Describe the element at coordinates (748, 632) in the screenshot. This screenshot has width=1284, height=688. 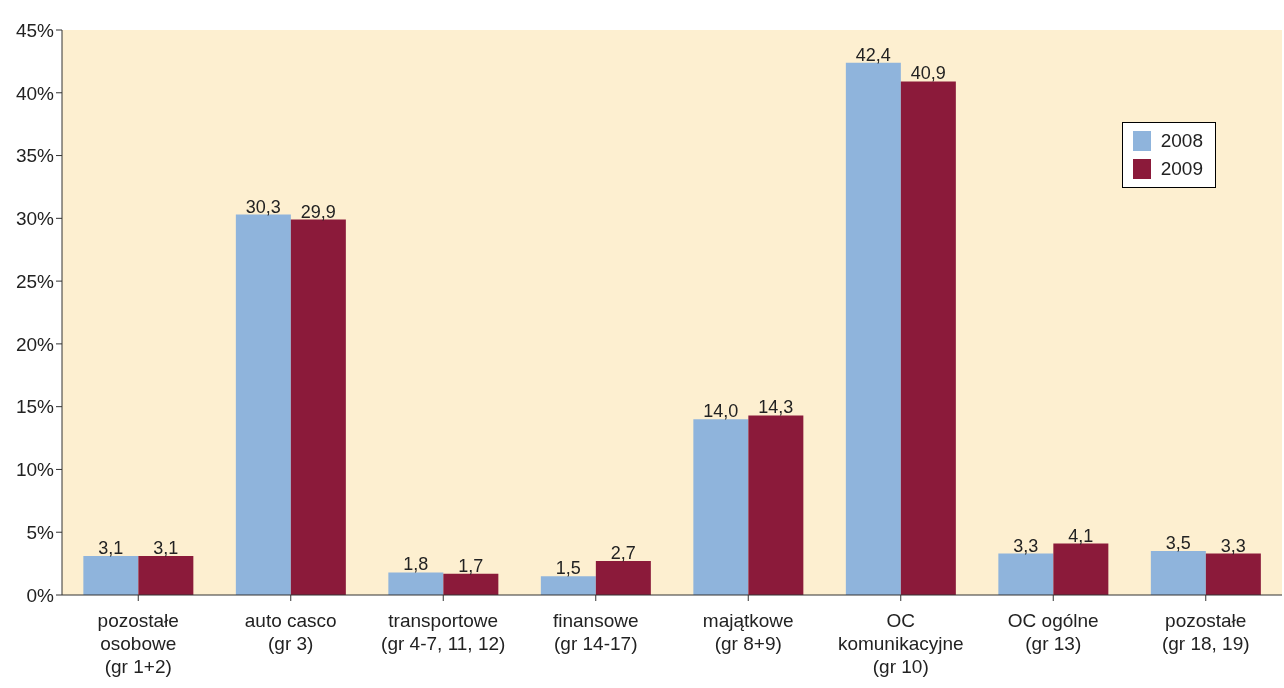
I see `x-tick-label: majątkowe (gr 8+9)` at that location.